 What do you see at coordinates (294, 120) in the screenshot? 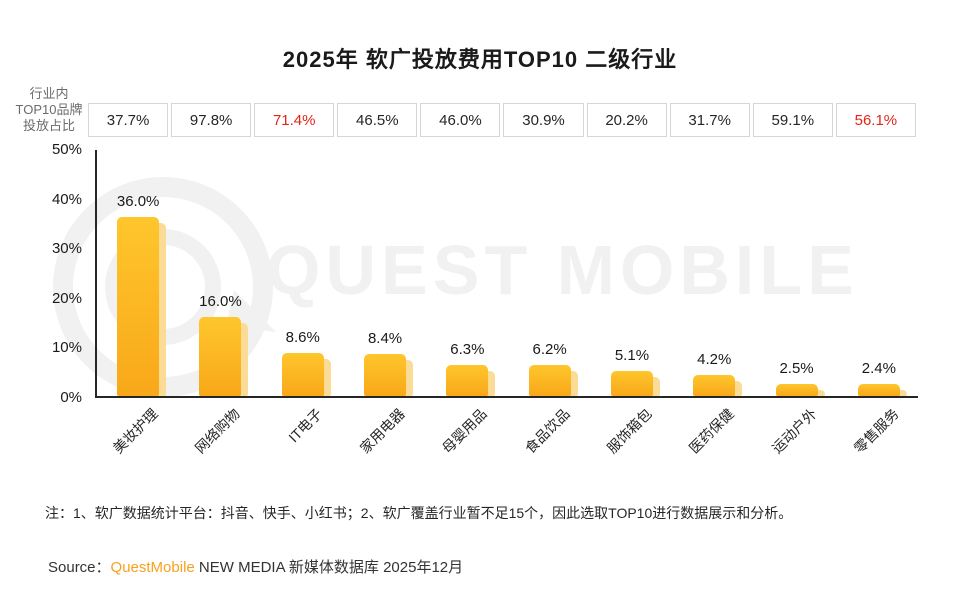
I see `top10-share-cell: 71.4%` at bounding box center [294, 120].